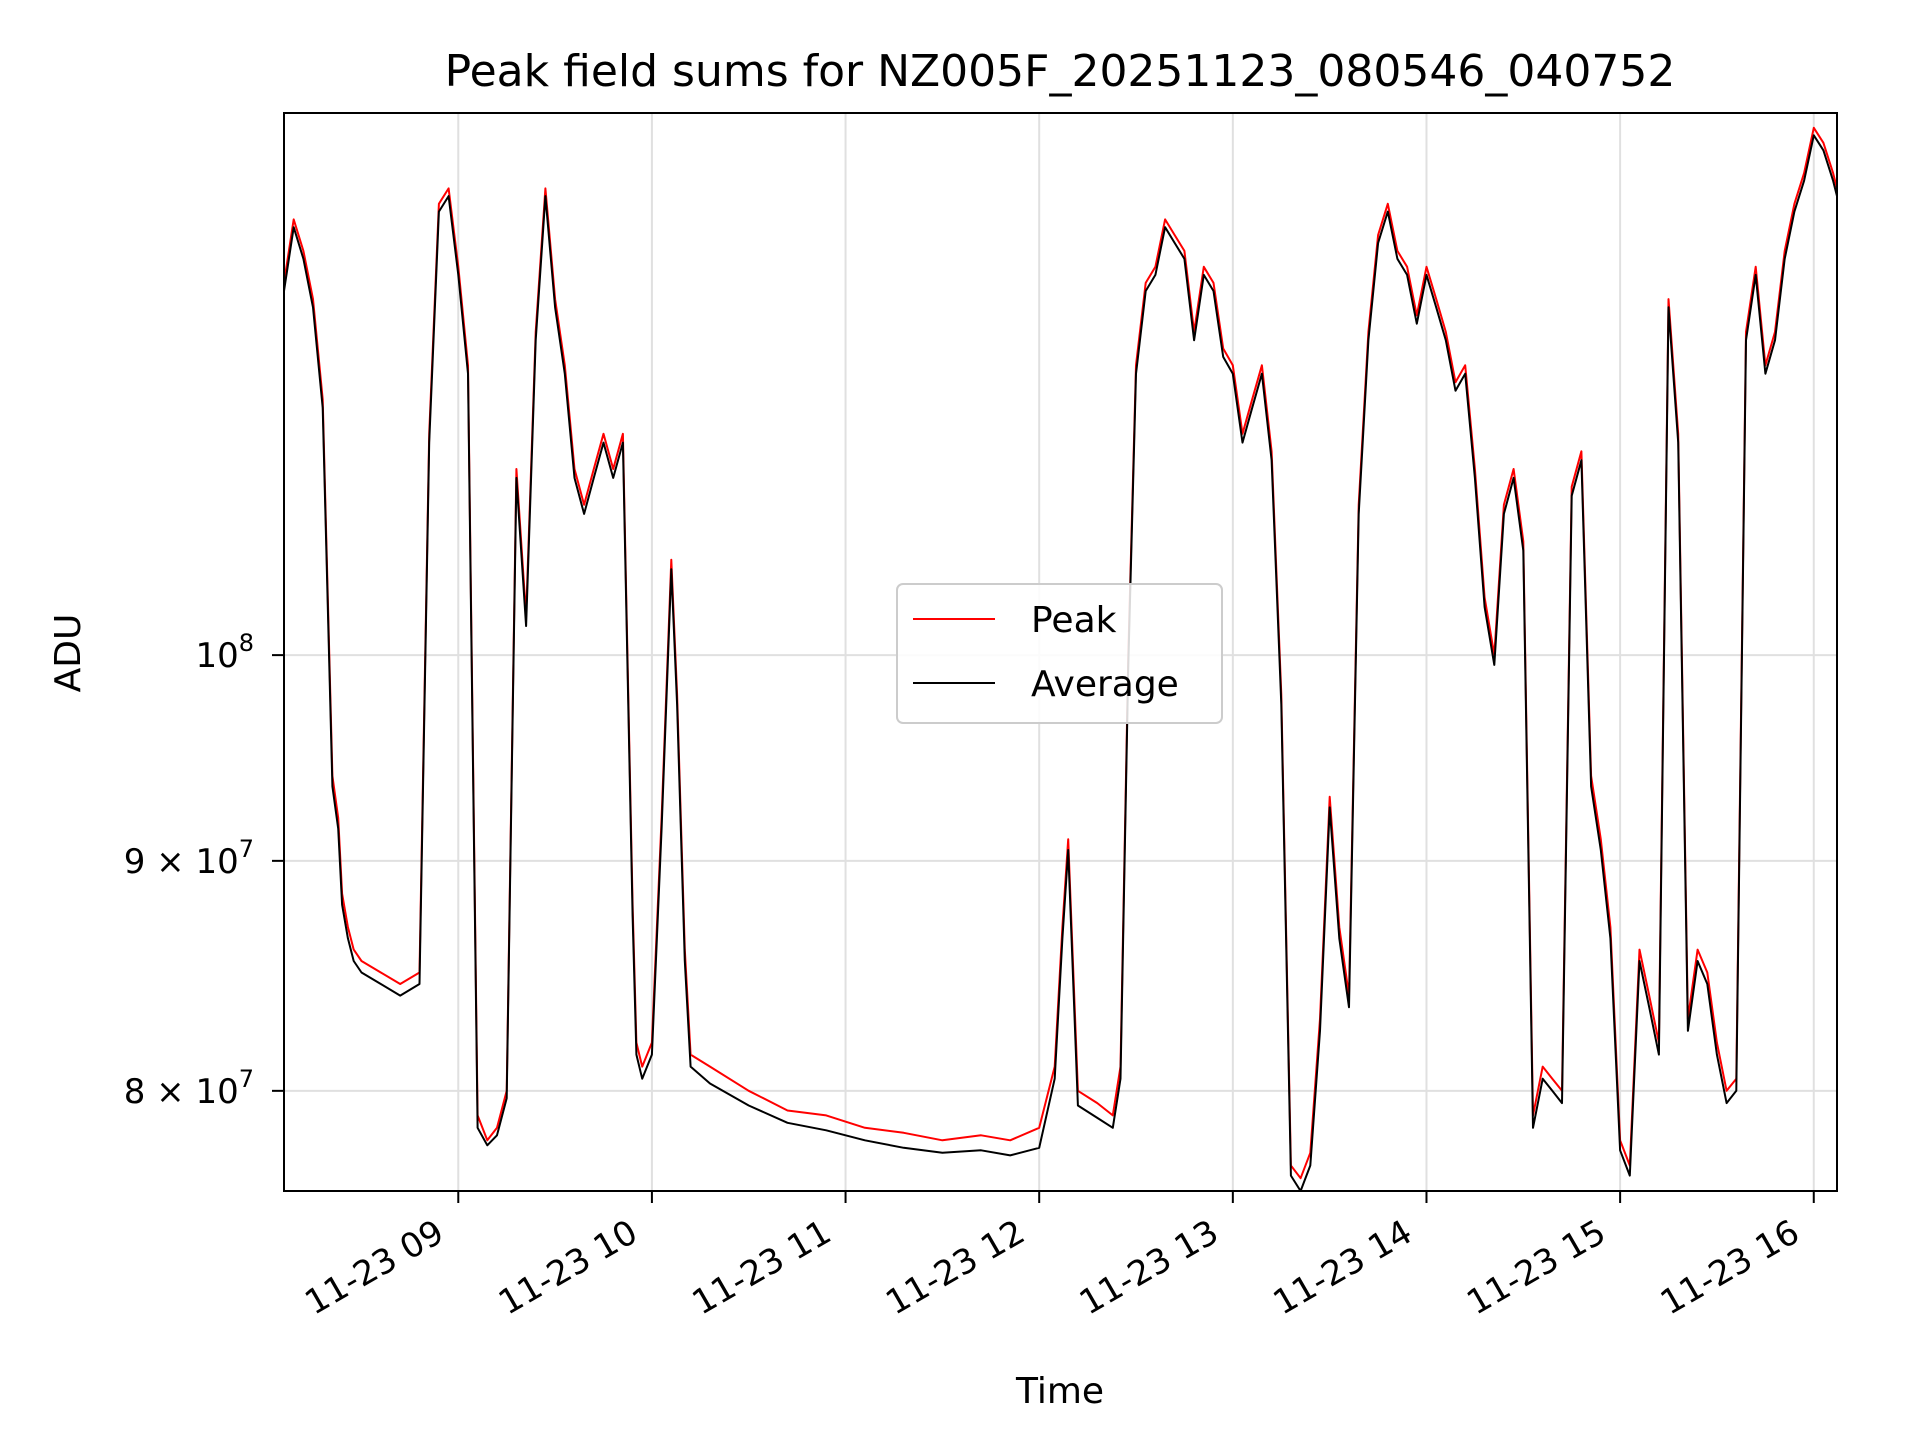 Image resolution: width=1920 pixels, height=1440 pixels. Describe the element at coordinates (1059, 1391) in the screenshot. I see `x-axis-label: Time` at that location.